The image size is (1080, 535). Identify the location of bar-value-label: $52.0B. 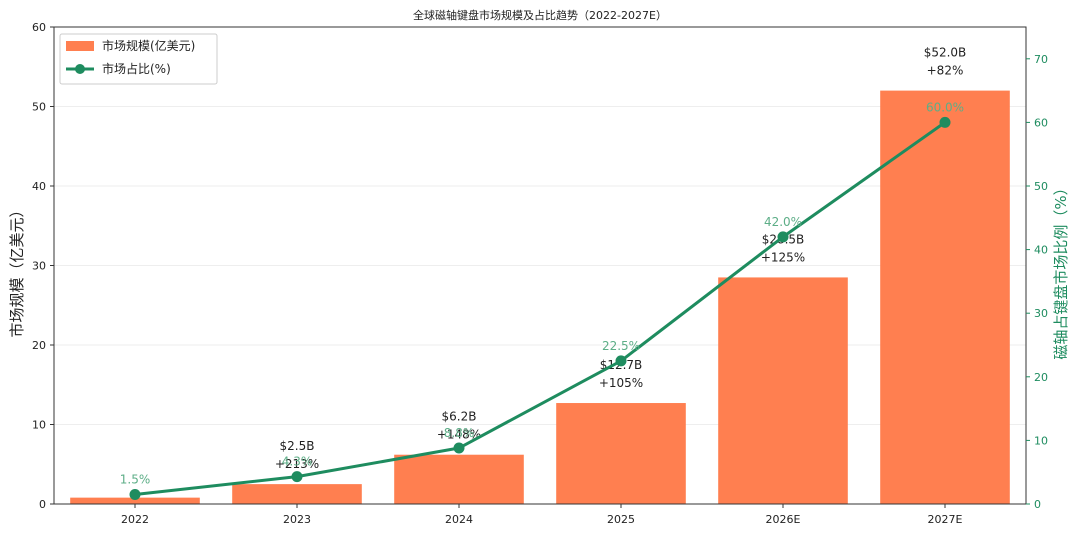
(945, 53).